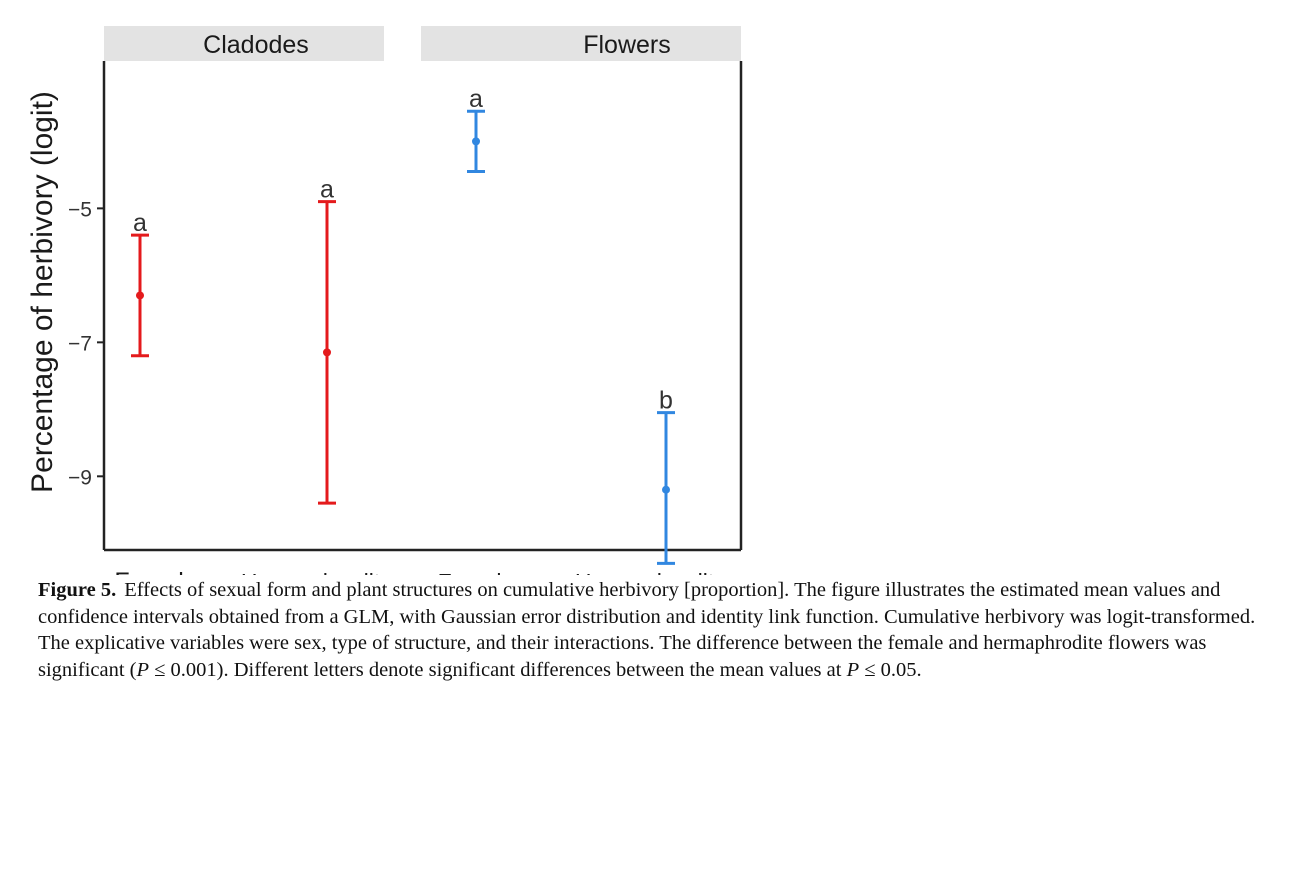 Image resolution: width=1298 pixels, height=882 pixels. Describe the element at coordinates (317, 572) in the screenshot. I see `x-tick-cladodes-hermaphrodite: Hermaphrodite` at that location.